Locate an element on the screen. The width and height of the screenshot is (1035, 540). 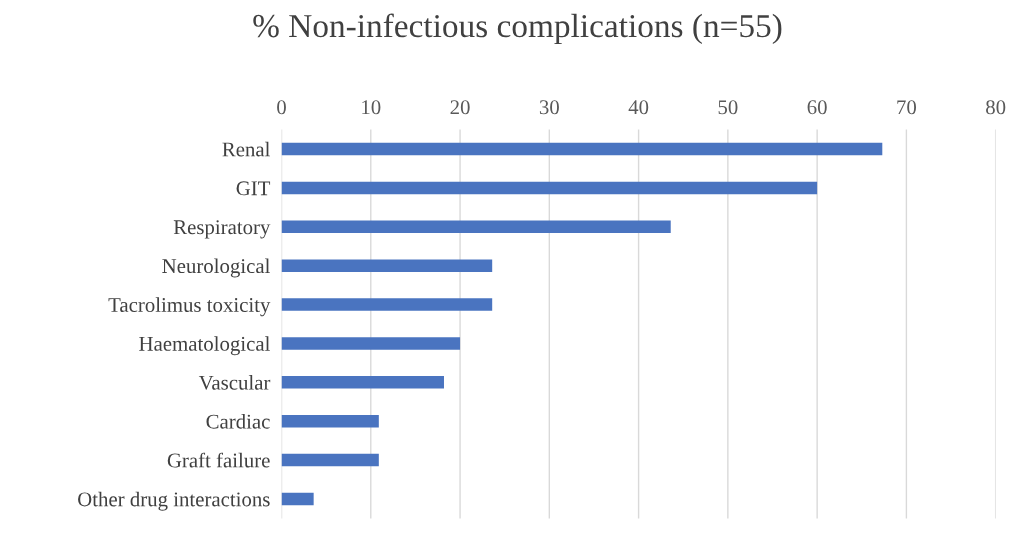
y-tick-label: Neurological is located at coordinates (216, 268).